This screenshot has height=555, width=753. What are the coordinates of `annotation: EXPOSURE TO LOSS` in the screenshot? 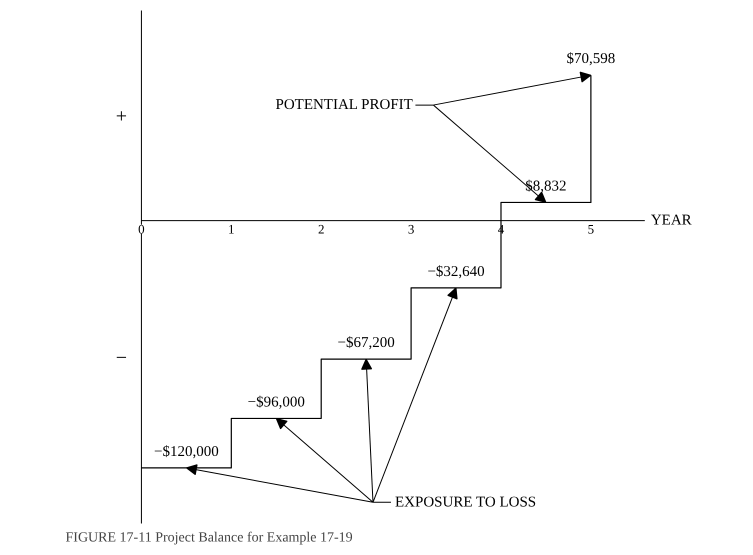 It's located at (465, 502).